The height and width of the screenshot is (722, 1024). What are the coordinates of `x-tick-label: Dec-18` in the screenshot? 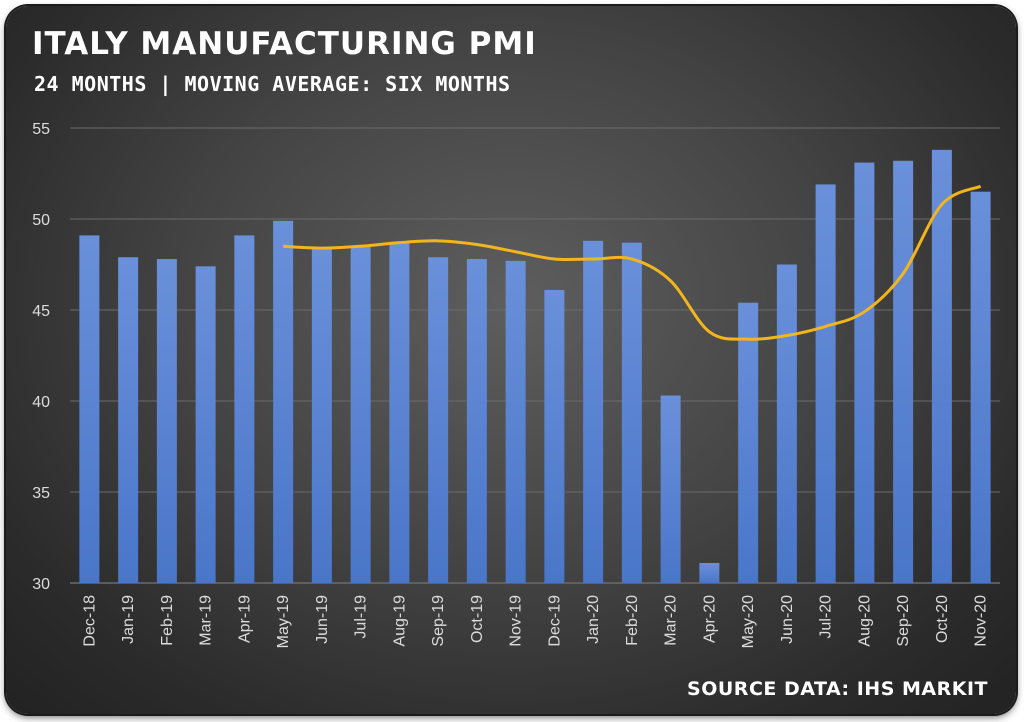 It's located at (89, 621).